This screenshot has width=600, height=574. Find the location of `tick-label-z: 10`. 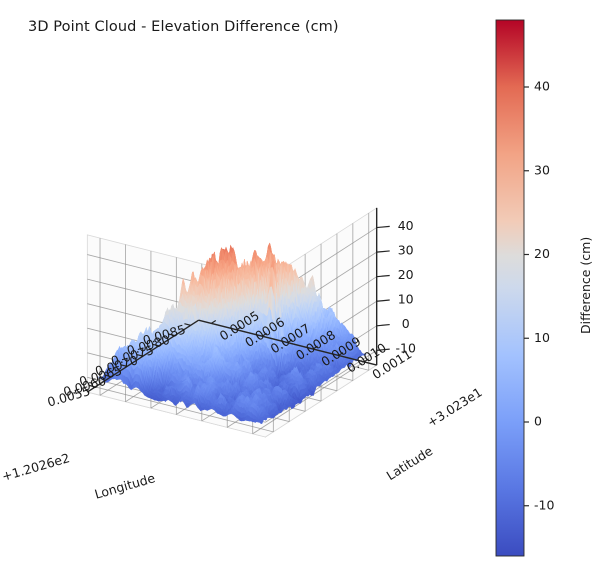

tick-label-z: 10 is located at coordinates (406, 299).